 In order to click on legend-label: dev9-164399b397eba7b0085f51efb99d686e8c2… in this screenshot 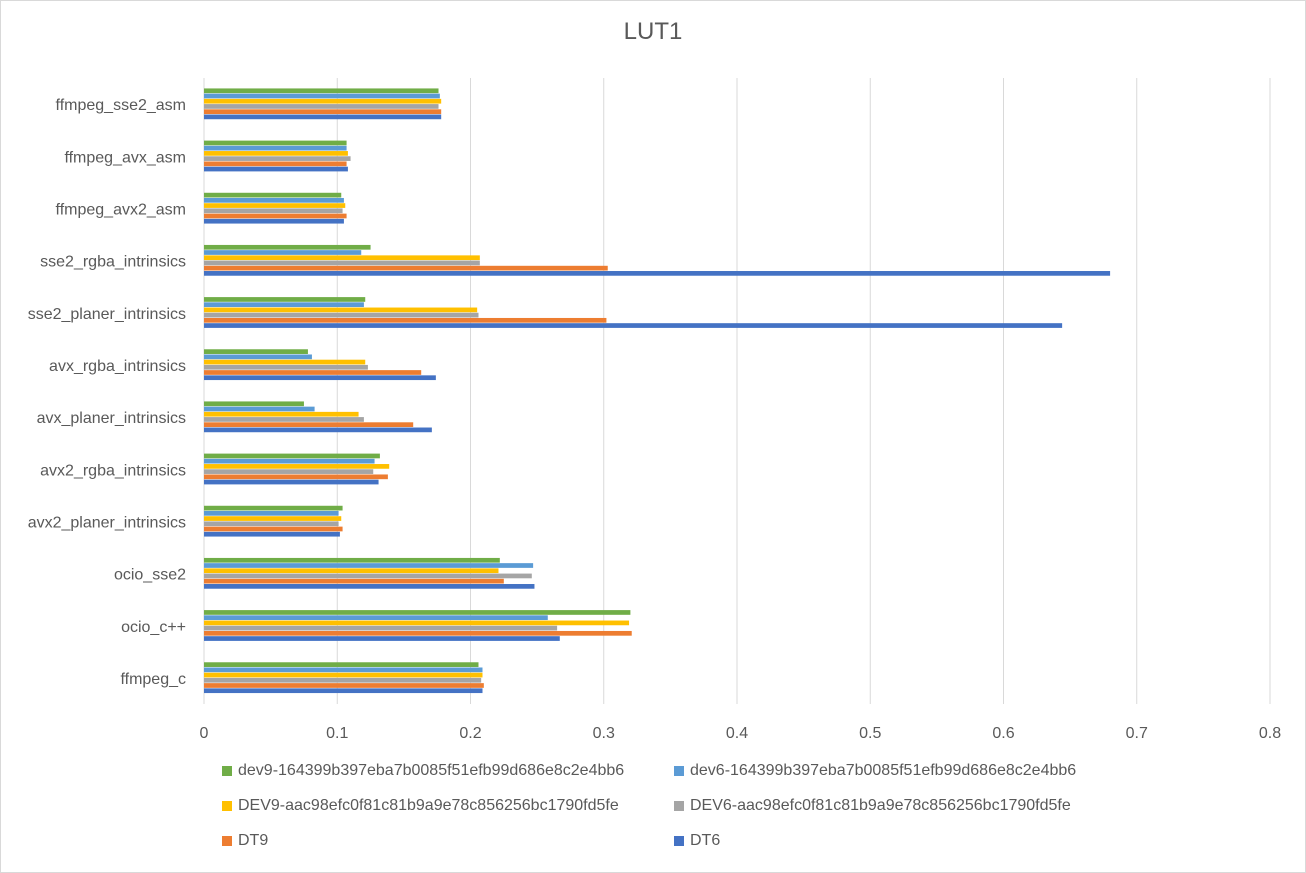, I will do `click(431, 770)`.